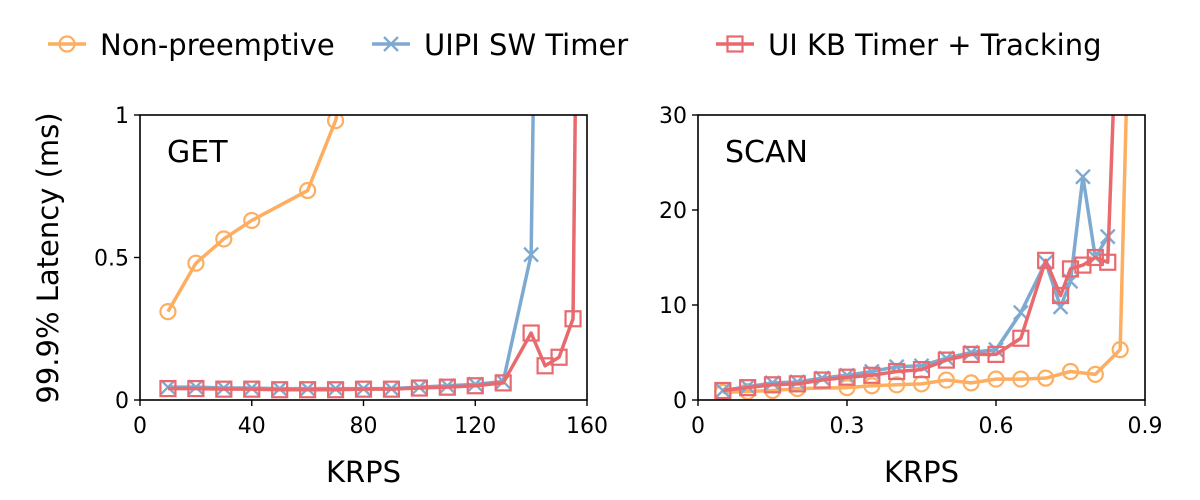  Describe the element at coordinates (217, 45) in the screenshot. I see `legend-label: Non-preemptive` at that location.